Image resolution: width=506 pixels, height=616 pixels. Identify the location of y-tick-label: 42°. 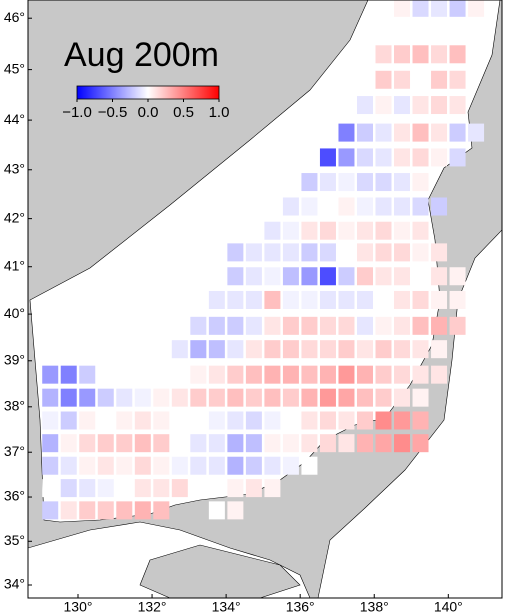
(14, 217).